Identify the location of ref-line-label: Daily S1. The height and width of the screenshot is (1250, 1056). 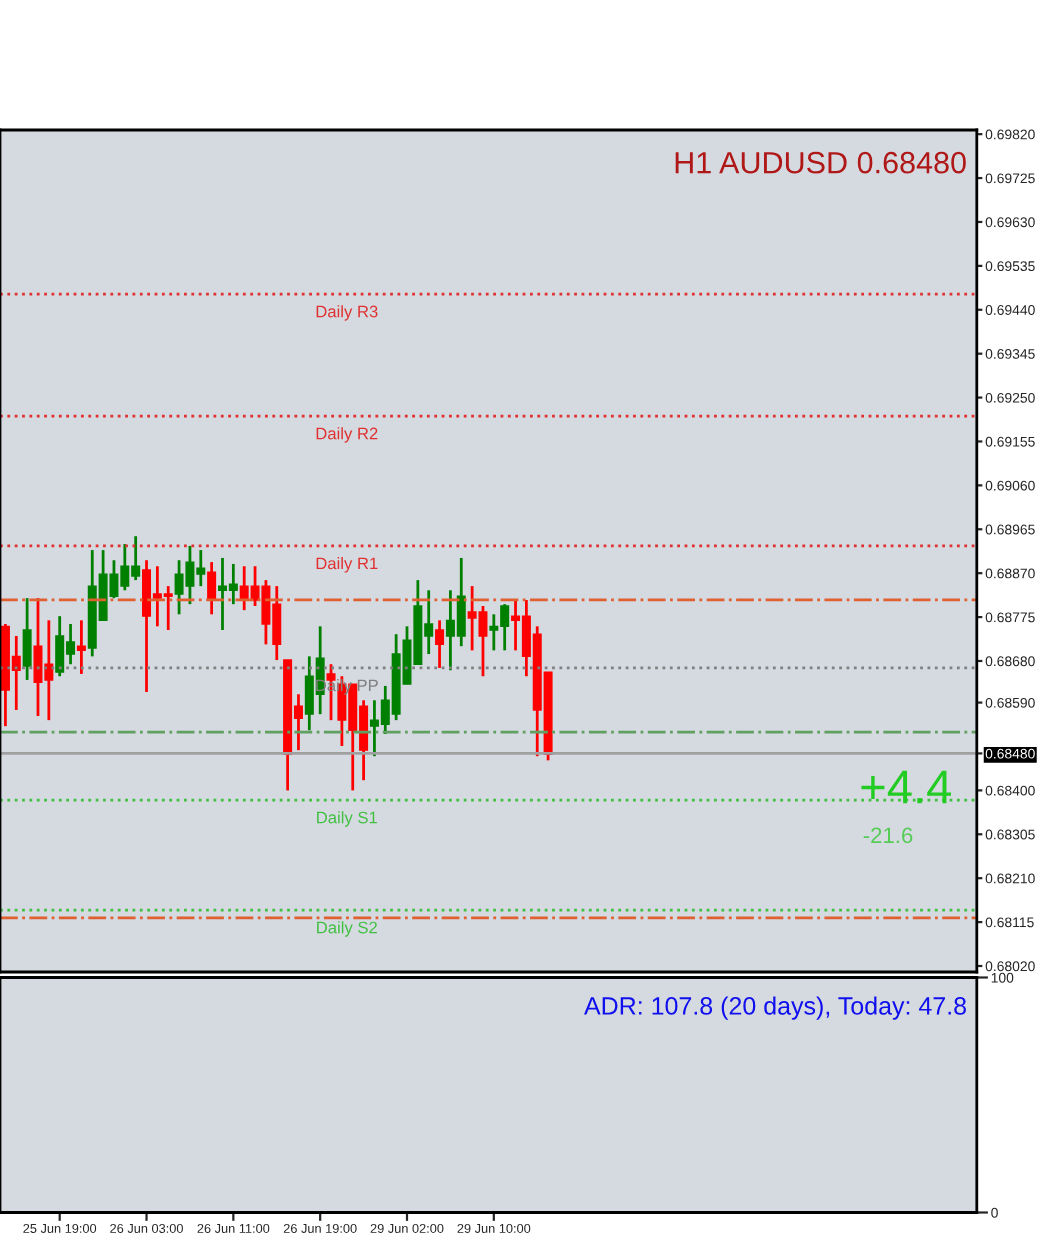
(347, 819).